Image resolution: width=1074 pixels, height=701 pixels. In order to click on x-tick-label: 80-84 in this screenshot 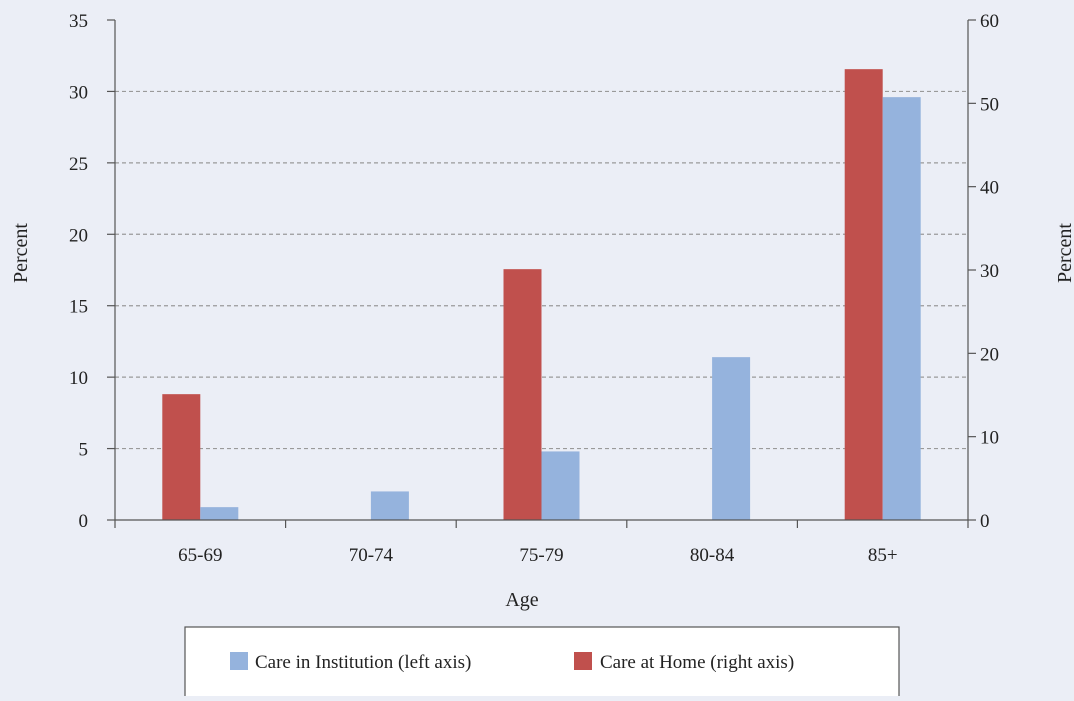, I will do `click(712, 555)`.